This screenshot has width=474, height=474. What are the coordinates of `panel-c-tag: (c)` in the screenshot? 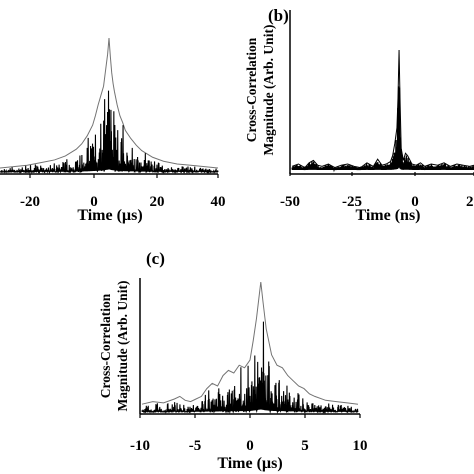 It's located at (155, 258).